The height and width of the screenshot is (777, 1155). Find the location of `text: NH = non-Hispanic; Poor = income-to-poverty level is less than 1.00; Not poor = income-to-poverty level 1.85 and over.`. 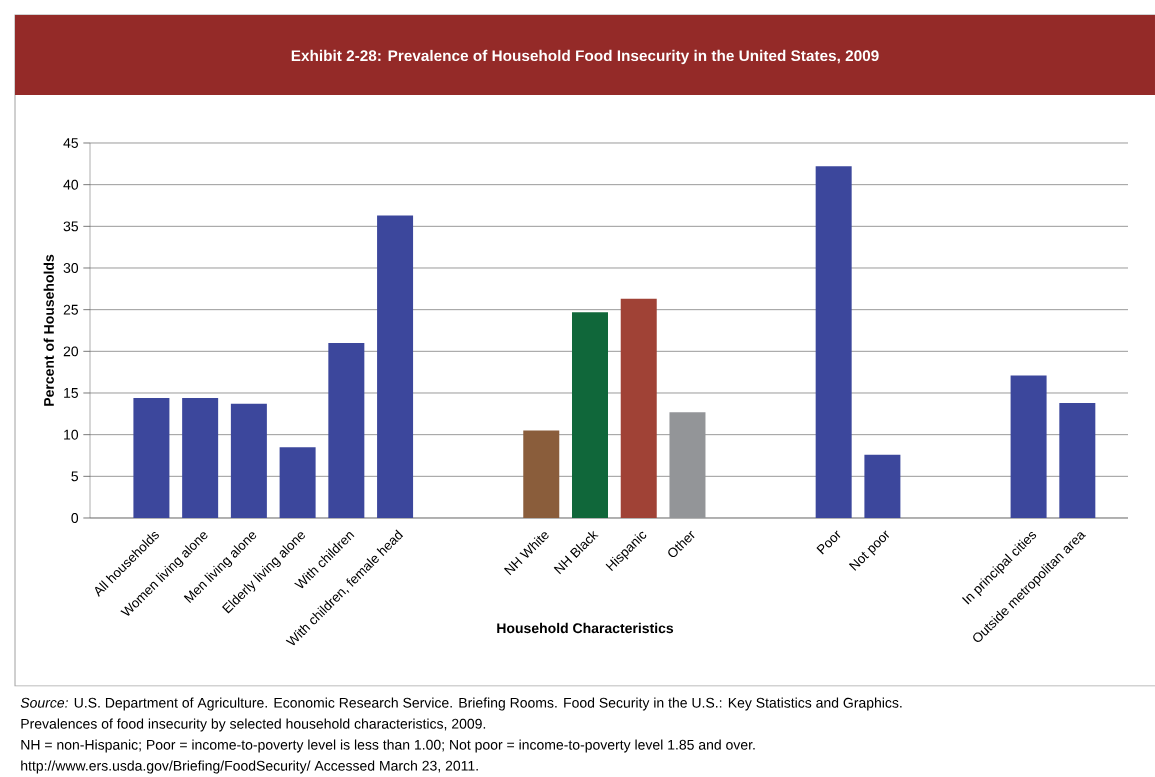

text: NH = non-Hispanic; Poor = income-to-poverty level is less than 1.00; Not poor = income-to-poverty level 1.85 and over. is located at coordinates (388, 746).